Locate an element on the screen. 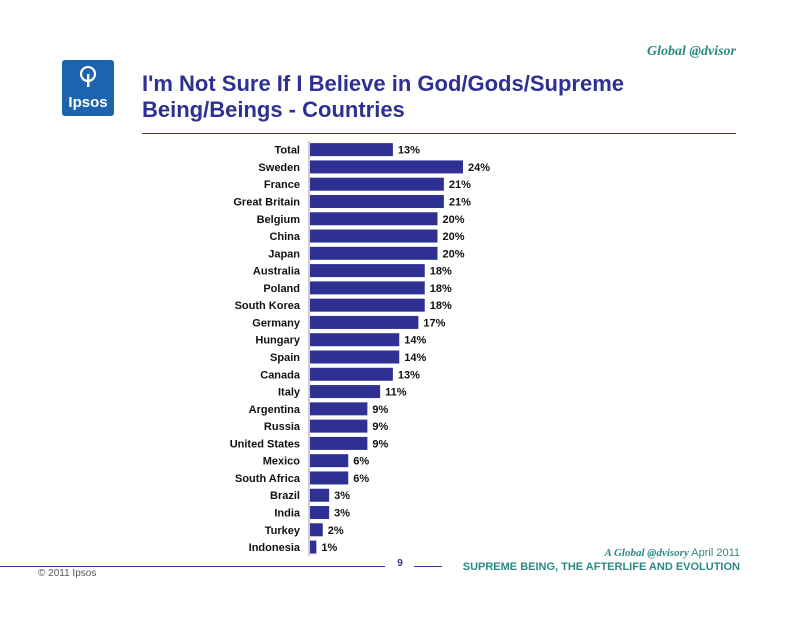 This screenshot has height=618, width=800. category-label: Canada is located at coordinates (280, 375).